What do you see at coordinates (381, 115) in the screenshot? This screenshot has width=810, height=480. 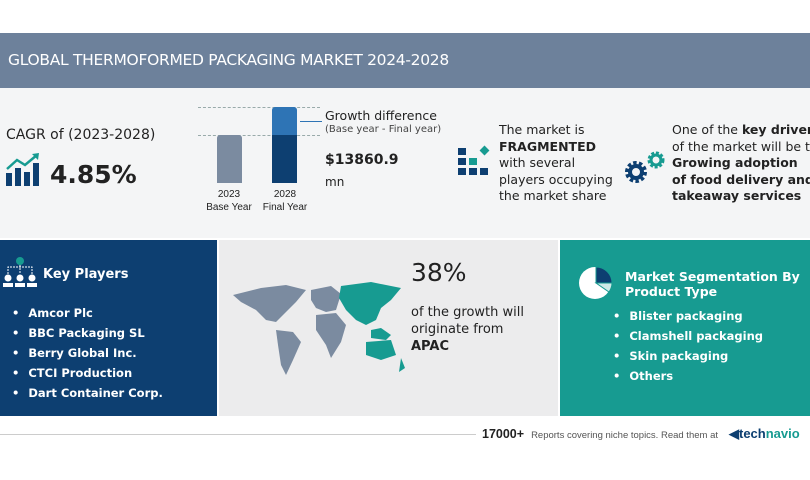 I see `growth-title: Growth difference` at bounding box center [381, 115].